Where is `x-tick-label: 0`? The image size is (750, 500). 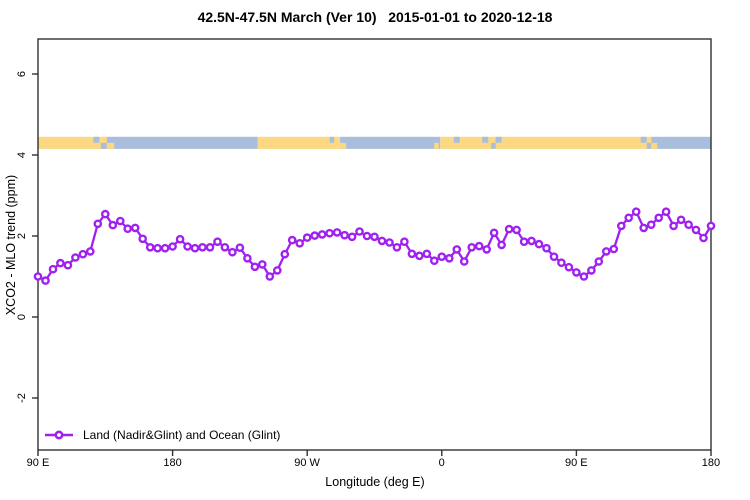 x-tick-label: 0 is located at coordinates (441, 463).